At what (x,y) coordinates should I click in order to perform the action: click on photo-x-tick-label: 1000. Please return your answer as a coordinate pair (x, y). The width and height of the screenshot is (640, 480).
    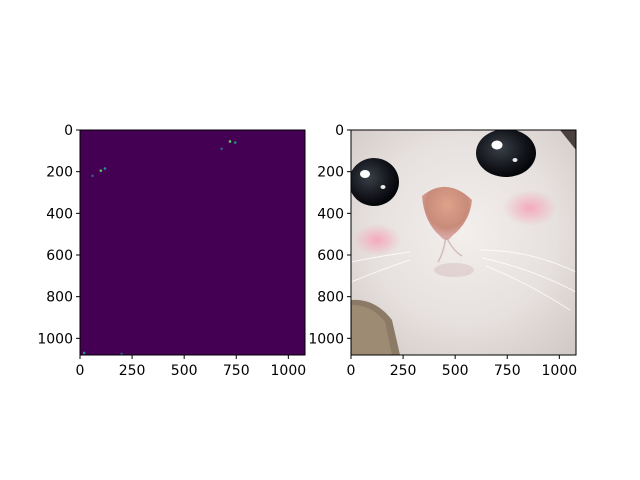
    Looking at the image, I should click on (560, 371).